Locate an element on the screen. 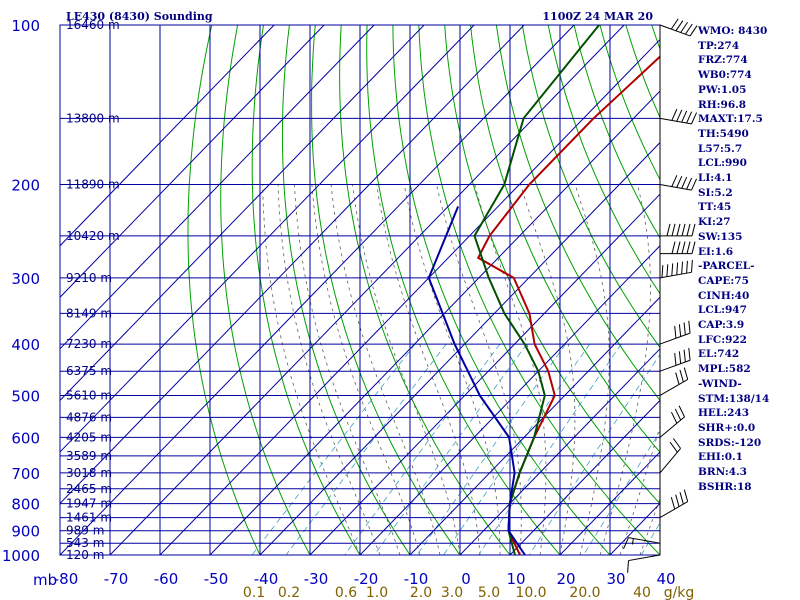  height-label: 3589 m is located at coordinates (89, 456).